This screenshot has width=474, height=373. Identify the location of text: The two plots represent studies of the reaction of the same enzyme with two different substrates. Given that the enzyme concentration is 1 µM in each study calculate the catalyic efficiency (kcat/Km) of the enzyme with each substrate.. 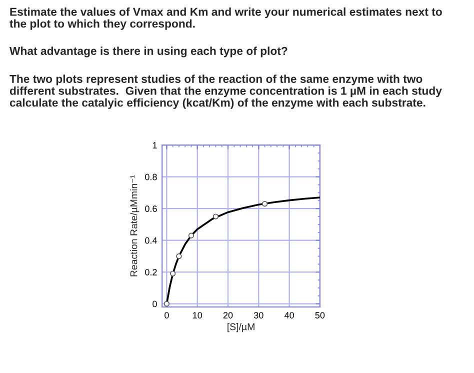
(226, 91).